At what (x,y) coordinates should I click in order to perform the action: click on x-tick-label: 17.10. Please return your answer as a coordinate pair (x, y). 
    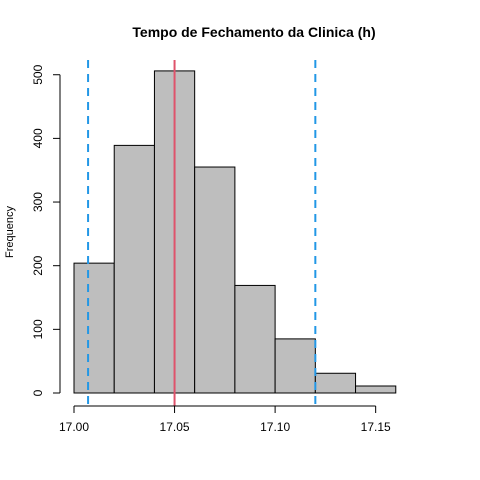
    Looking at the image, I should click on (275, 427).